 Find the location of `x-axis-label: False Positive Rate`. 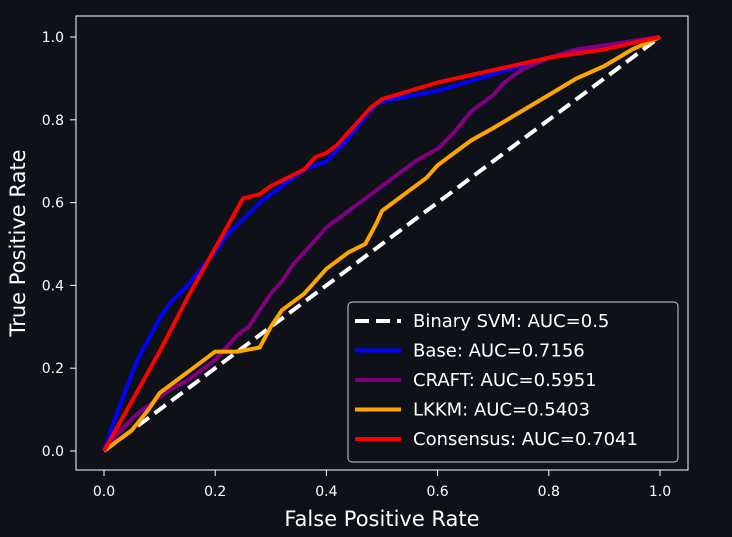

x-axis-label: False Positive Rate is located at coordinates (381, 519).